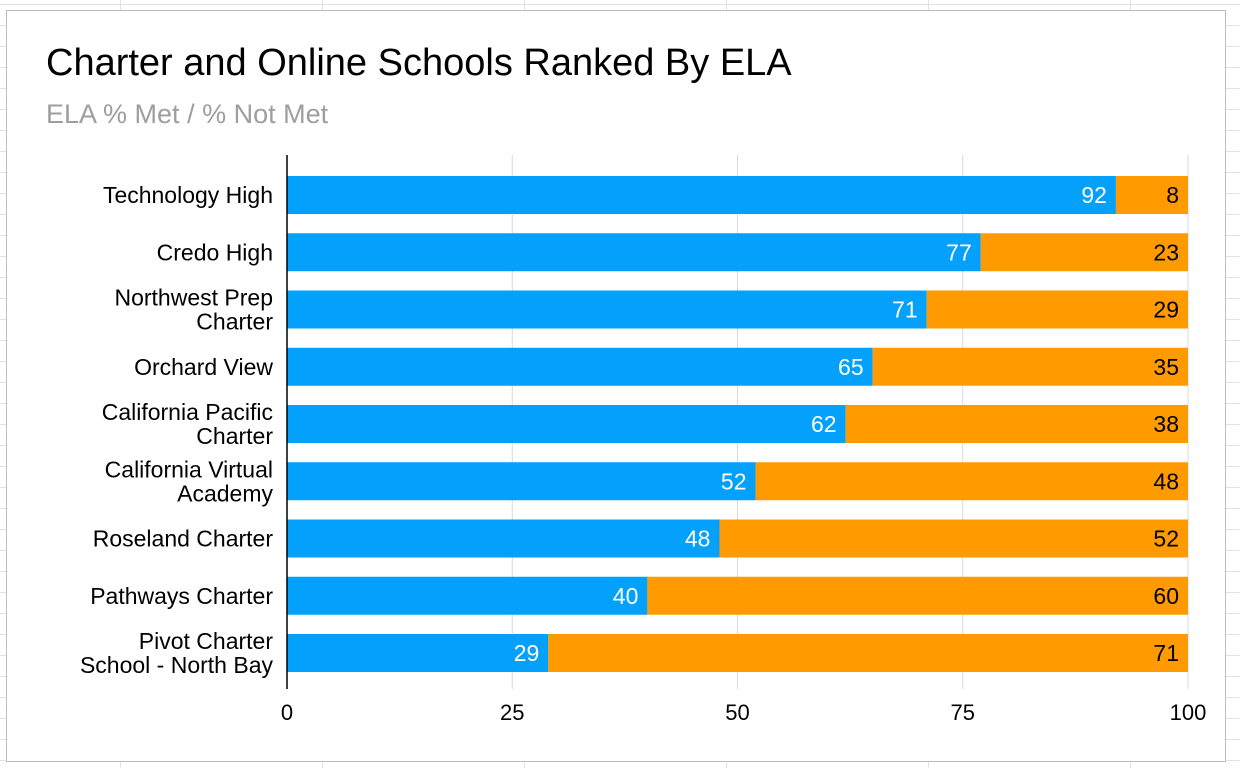 Image resolution: width=1240 pixels, height=768 pixels. Describe the element at coordinates (225, 493) in the screenshot. I see `category-label-line: Academy` at that location.